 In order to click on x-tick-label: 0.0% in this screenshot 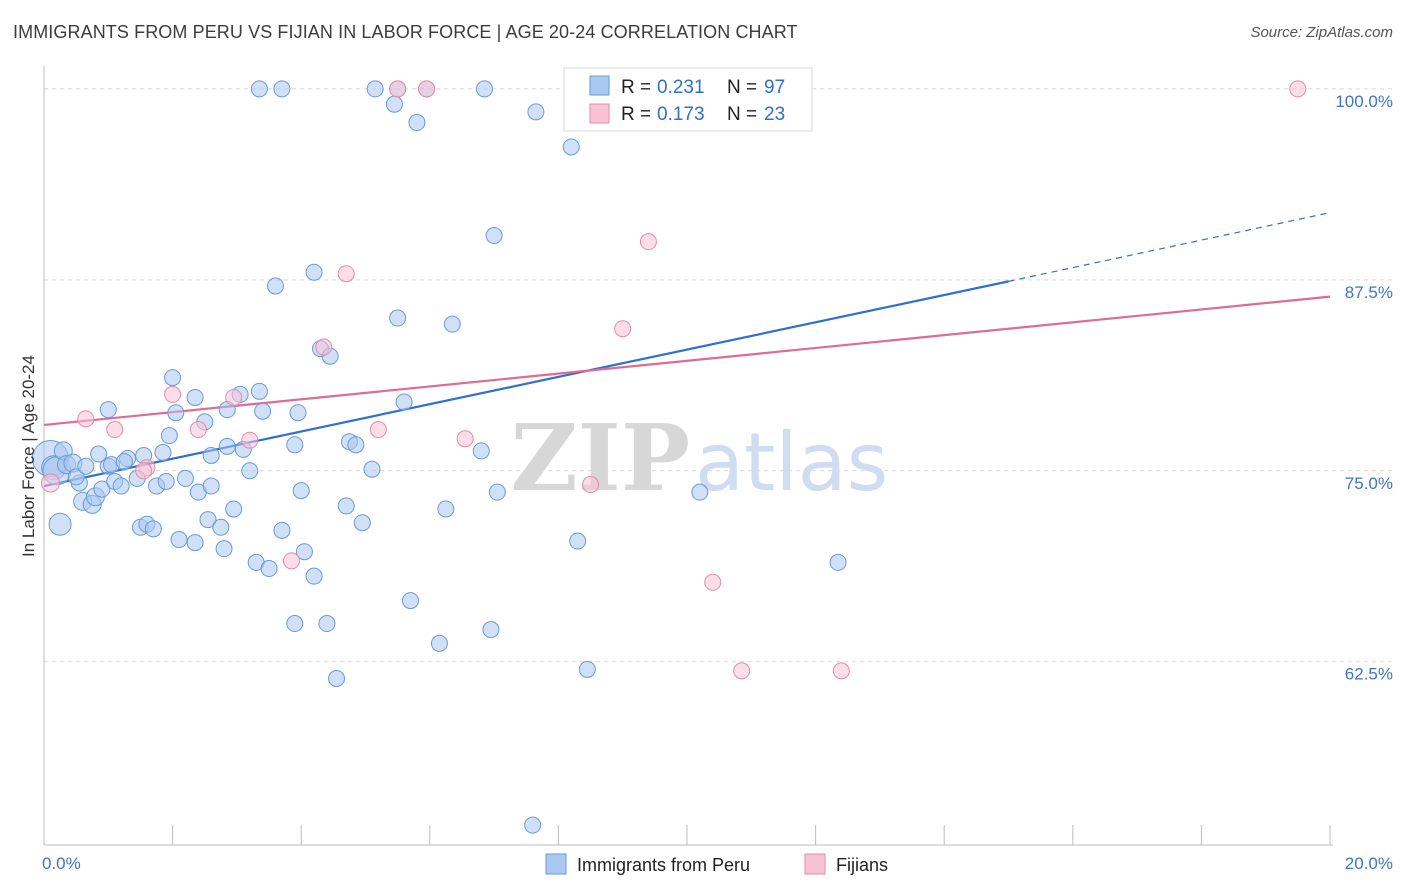, I will do `click(61, 863)`.